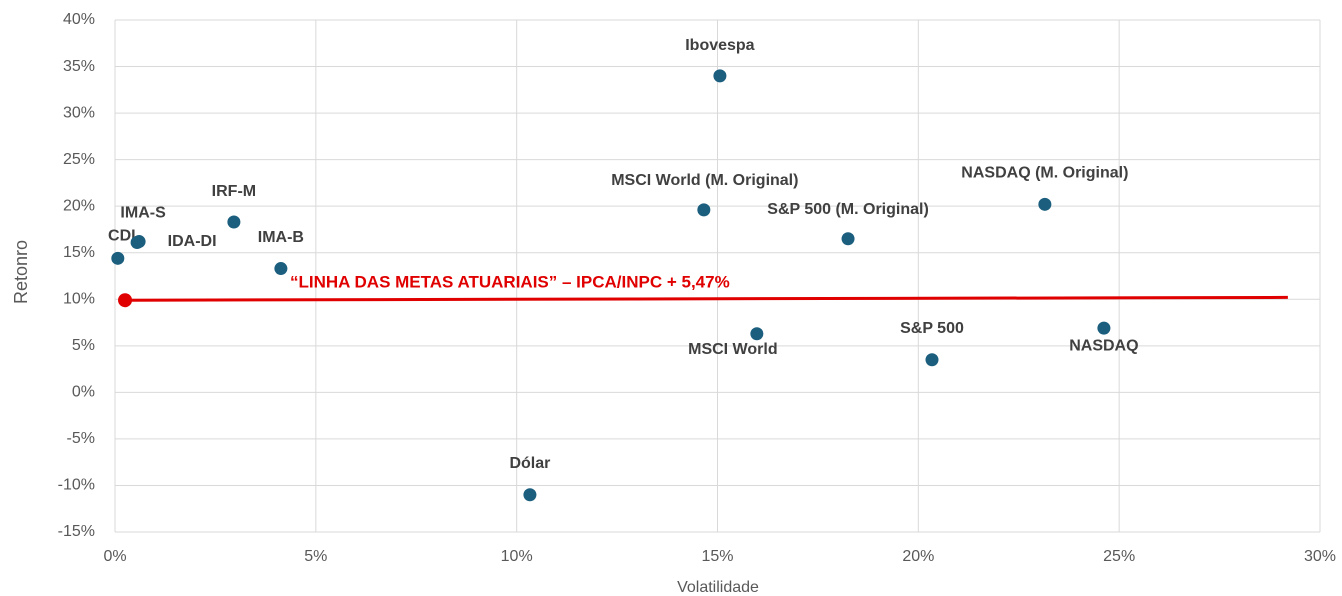  I want to click on point-label: IDA-DI, so click(192, 241).